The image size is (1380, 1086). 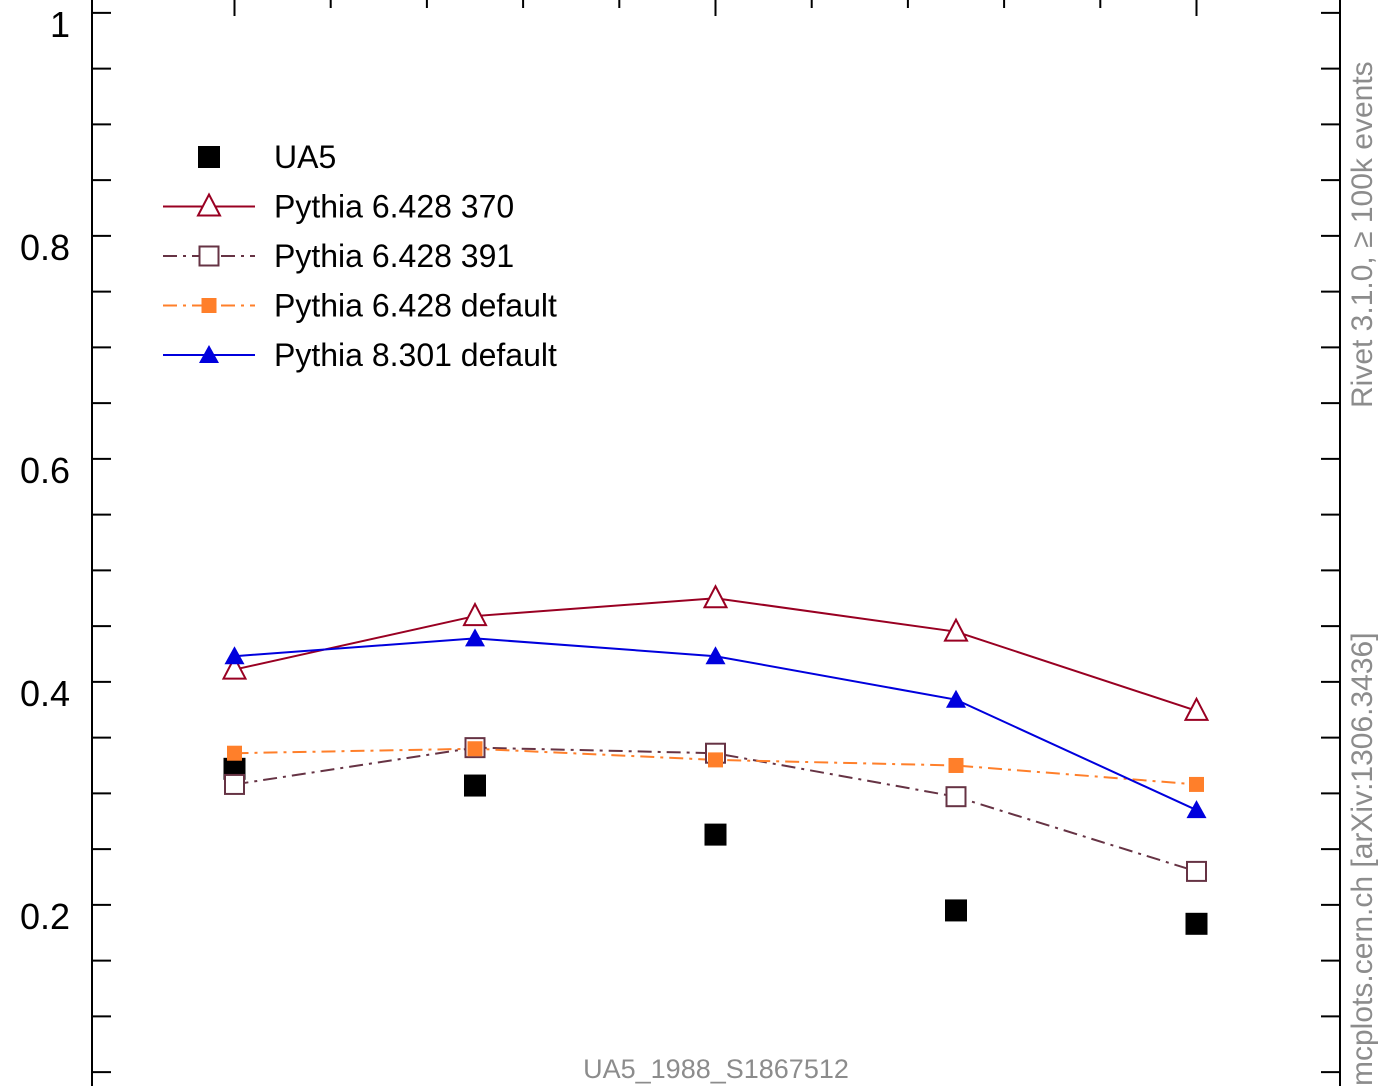 I want to click on mcplots-credit-label: mcplots.cern.ch [arXiv:1306.3436], so click(x=1362, y=859).